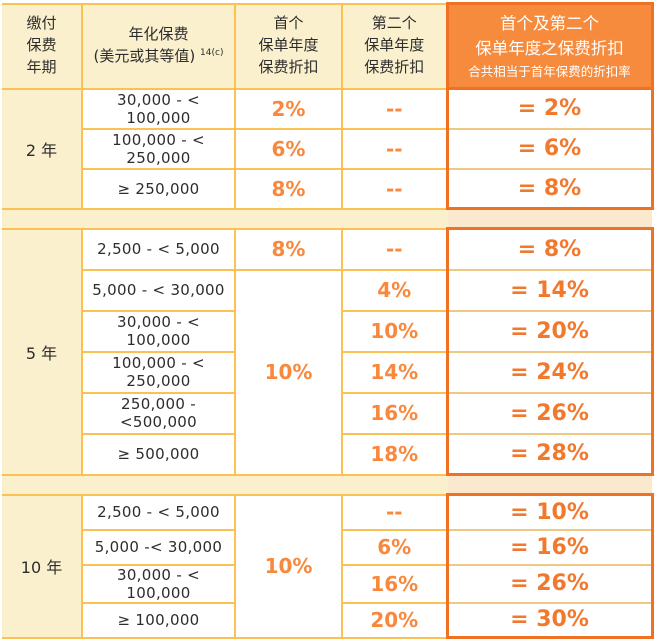 This screenshot has height=643, width=654. I want to click on table-row: ≥ 250,000 8% -- = 8%, so click(328, 188).